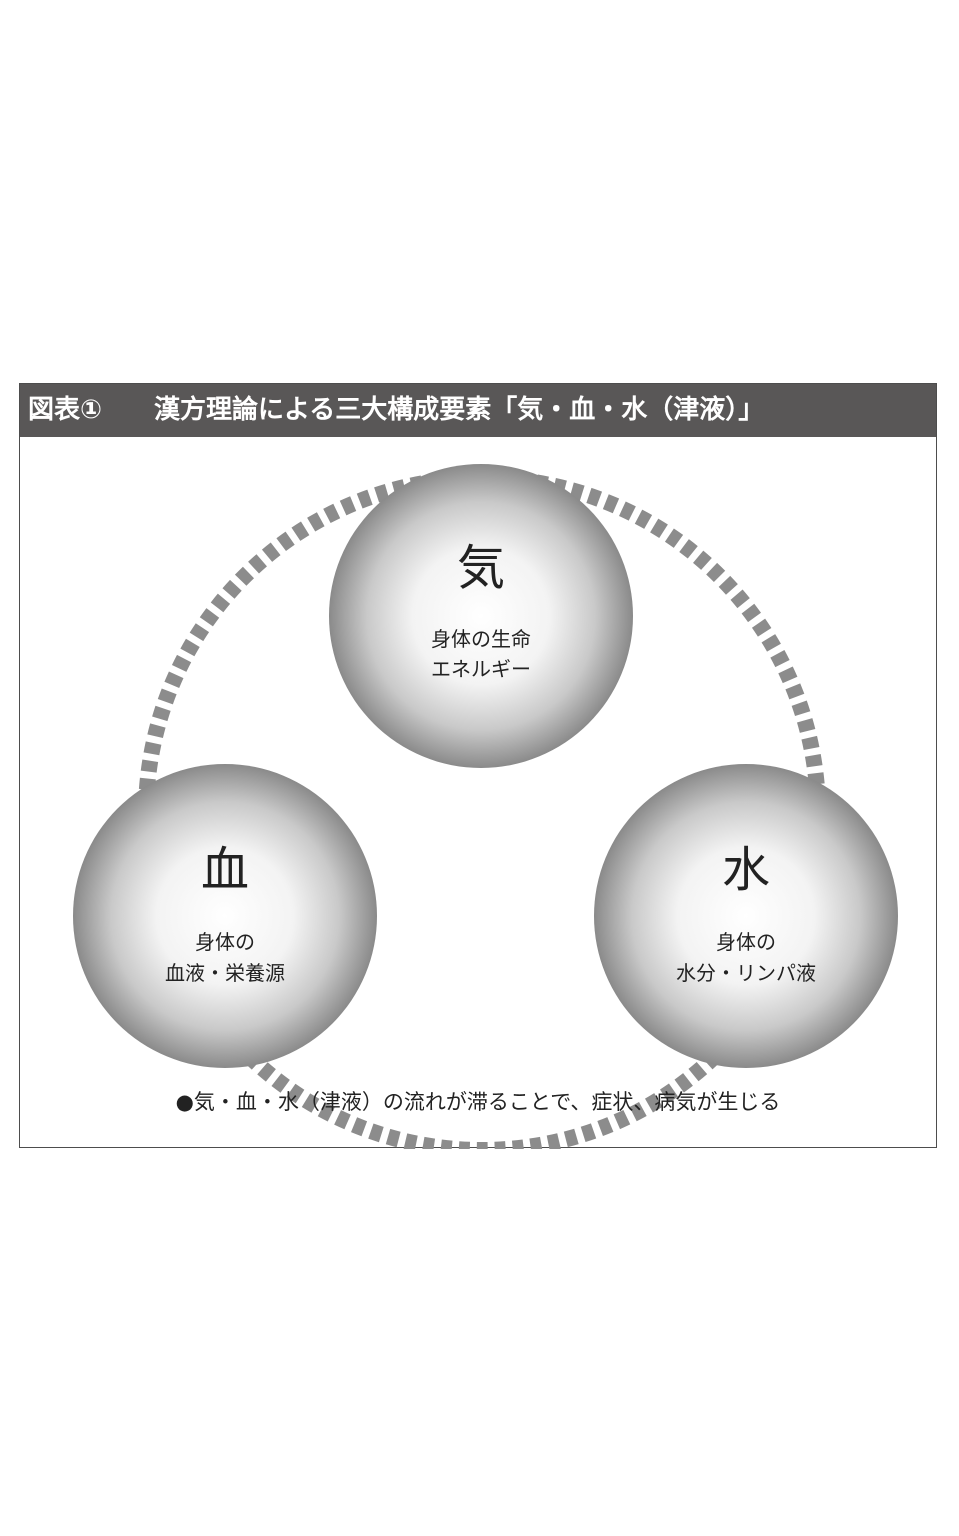 Image resolution: width=959 pixels, height=1536 pixels. I want to click on sphere-ketsu, so click(225, 916).